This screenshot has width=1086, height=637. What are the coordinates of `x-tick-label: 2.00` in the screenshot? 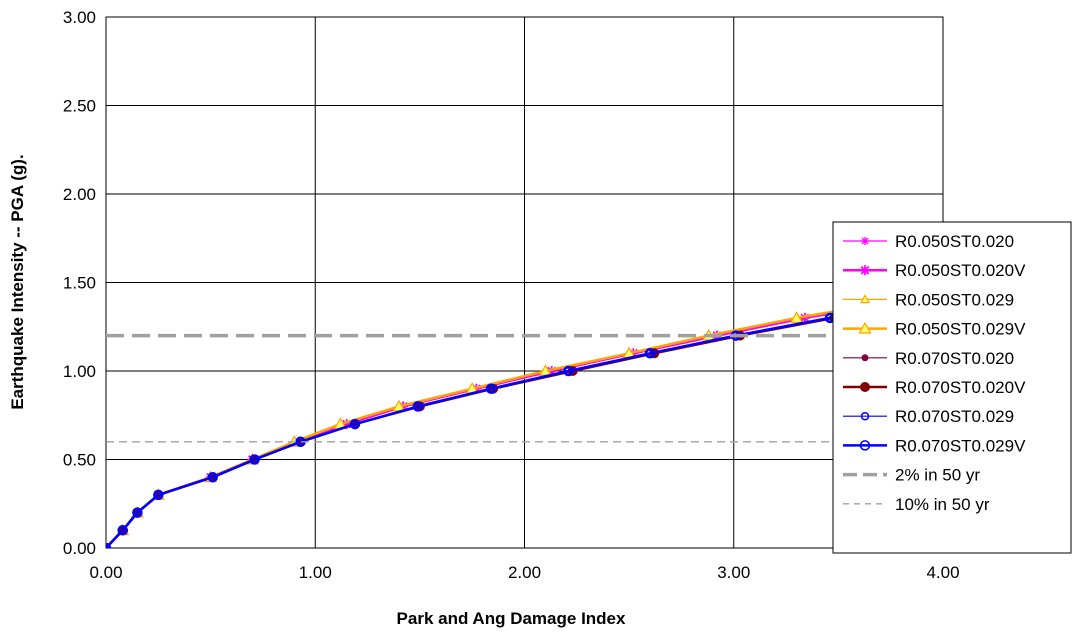 It's located at (524, 572).